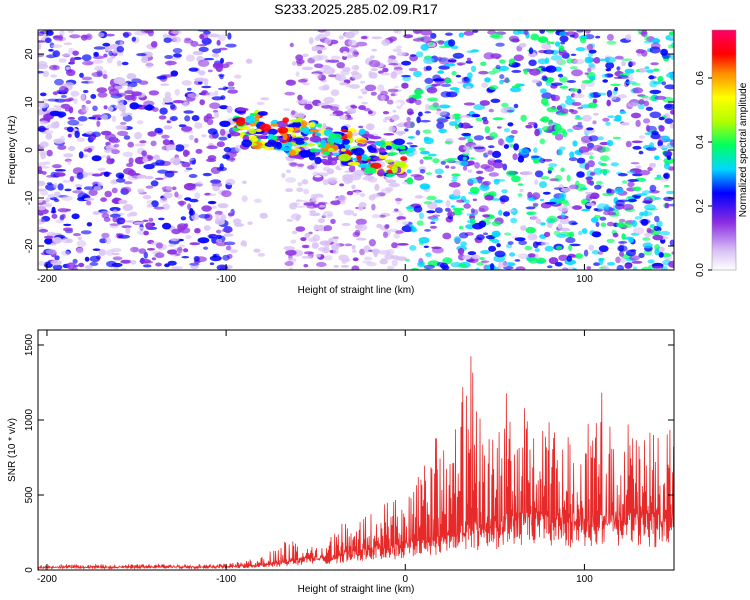 The width and height of the screenshot is (750, 600). I want to click on colorbar-ticks: 0.0 0.2 0.4 0.6, so click(703, 174).